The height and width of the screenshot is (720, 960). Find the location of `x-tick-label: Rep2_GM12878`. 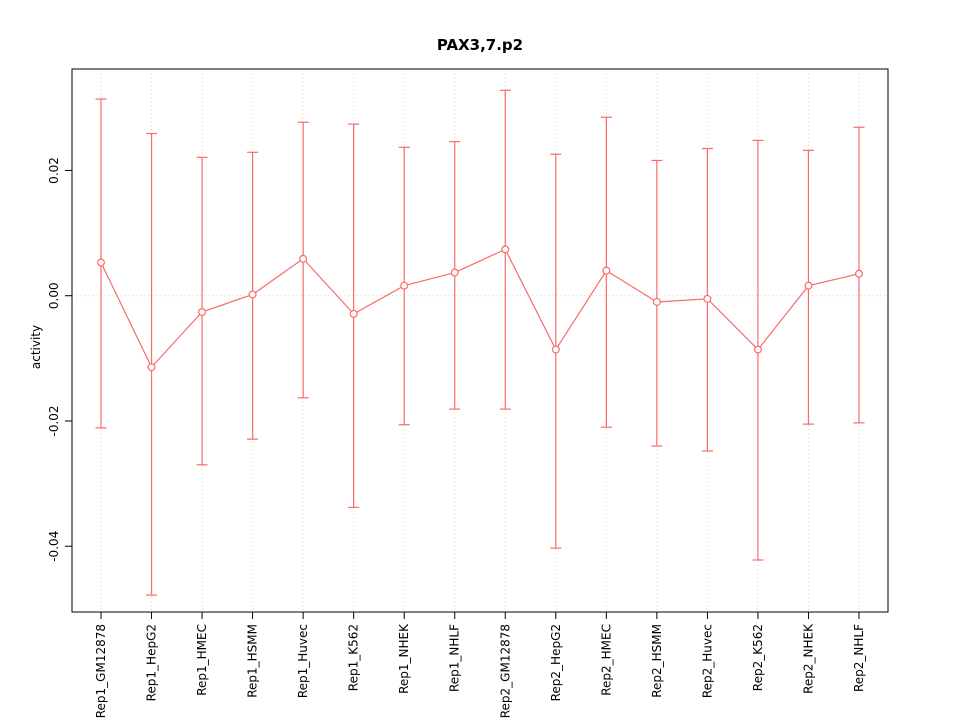

x-tick-label: Rep2_GM12878 is located at coordinates (505, 671).